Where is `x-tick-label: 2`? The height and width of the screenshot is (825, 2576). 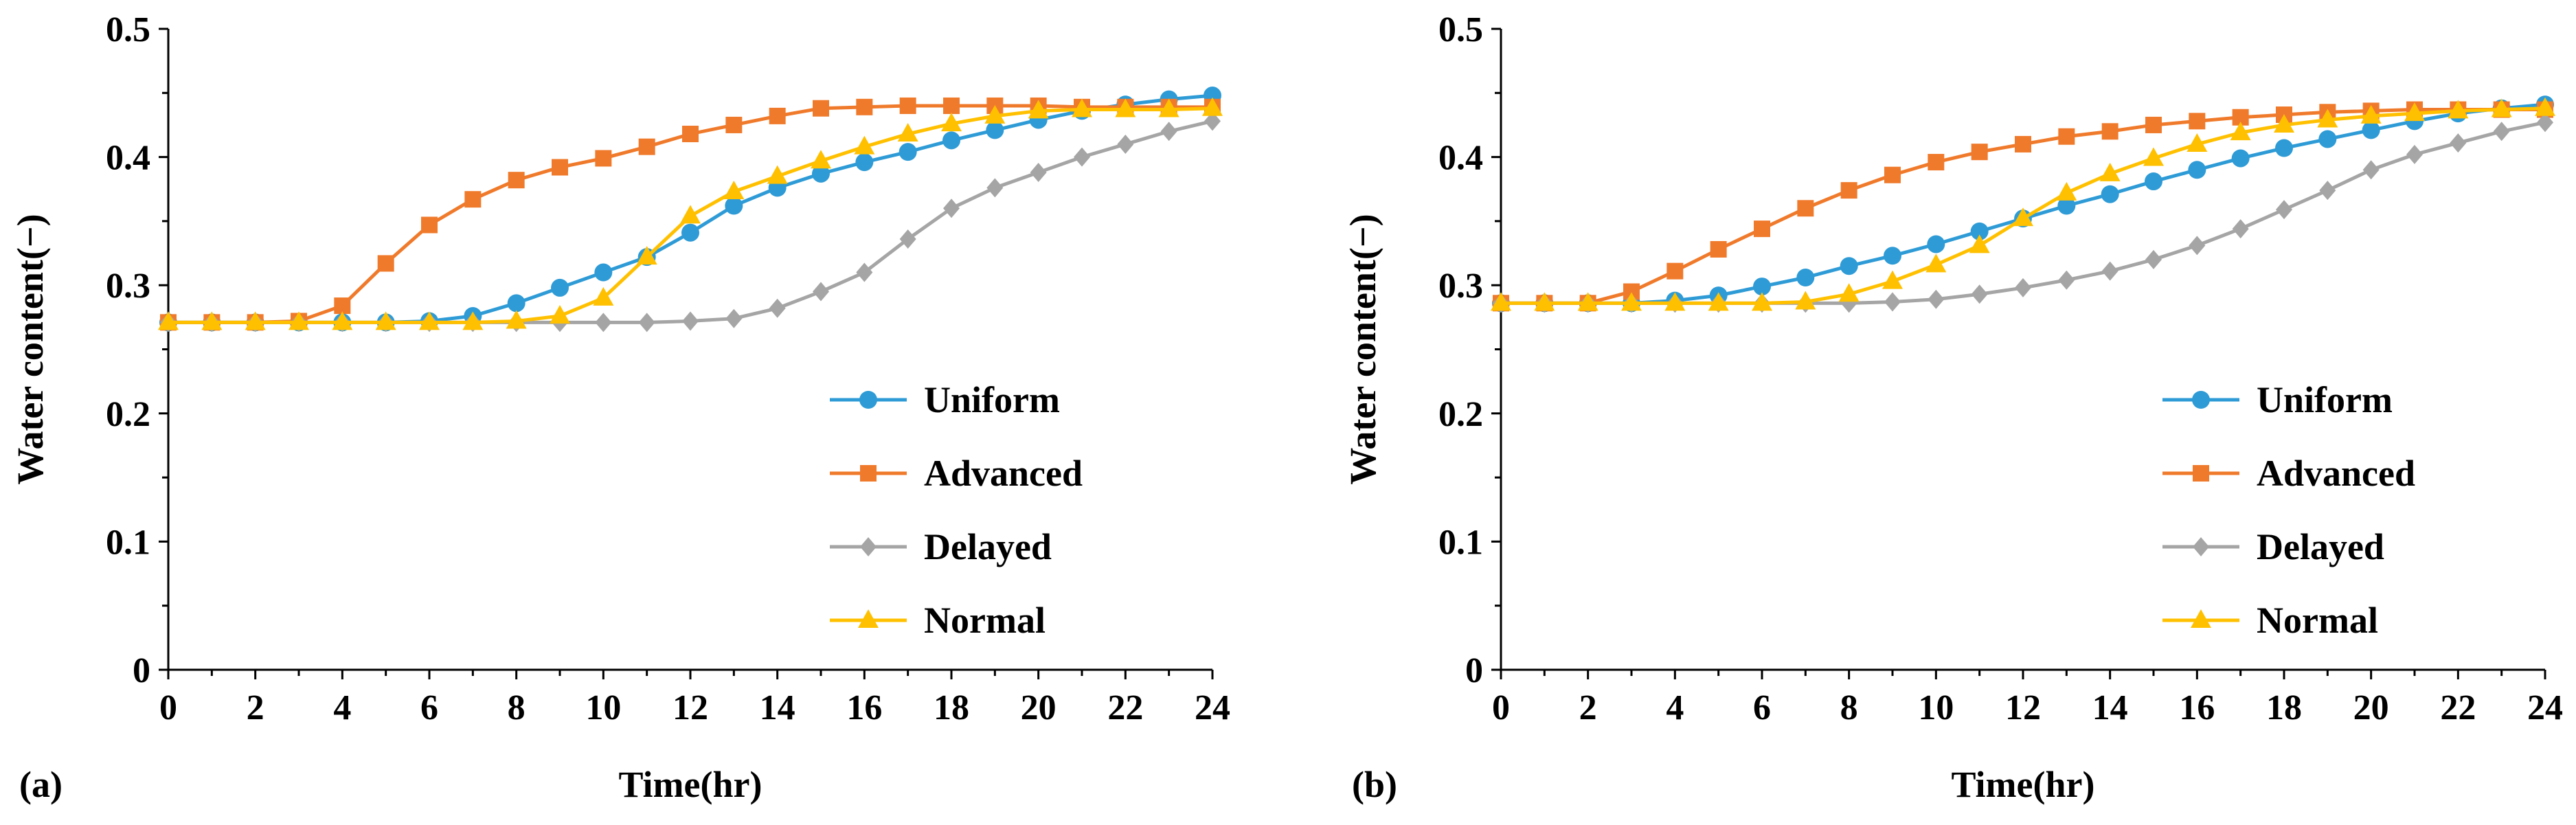 x-tick-label: 2 is located at coordinates (1588, 707).